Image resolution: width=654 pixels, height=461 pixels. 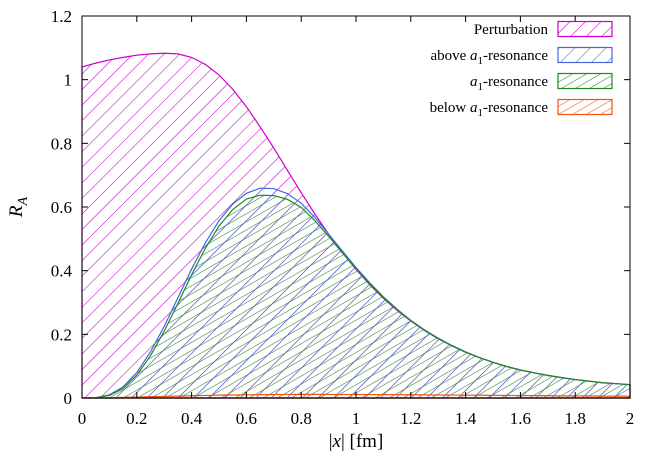 I want to click on x-tick-label: 0.8, so click(x=301, y=418).